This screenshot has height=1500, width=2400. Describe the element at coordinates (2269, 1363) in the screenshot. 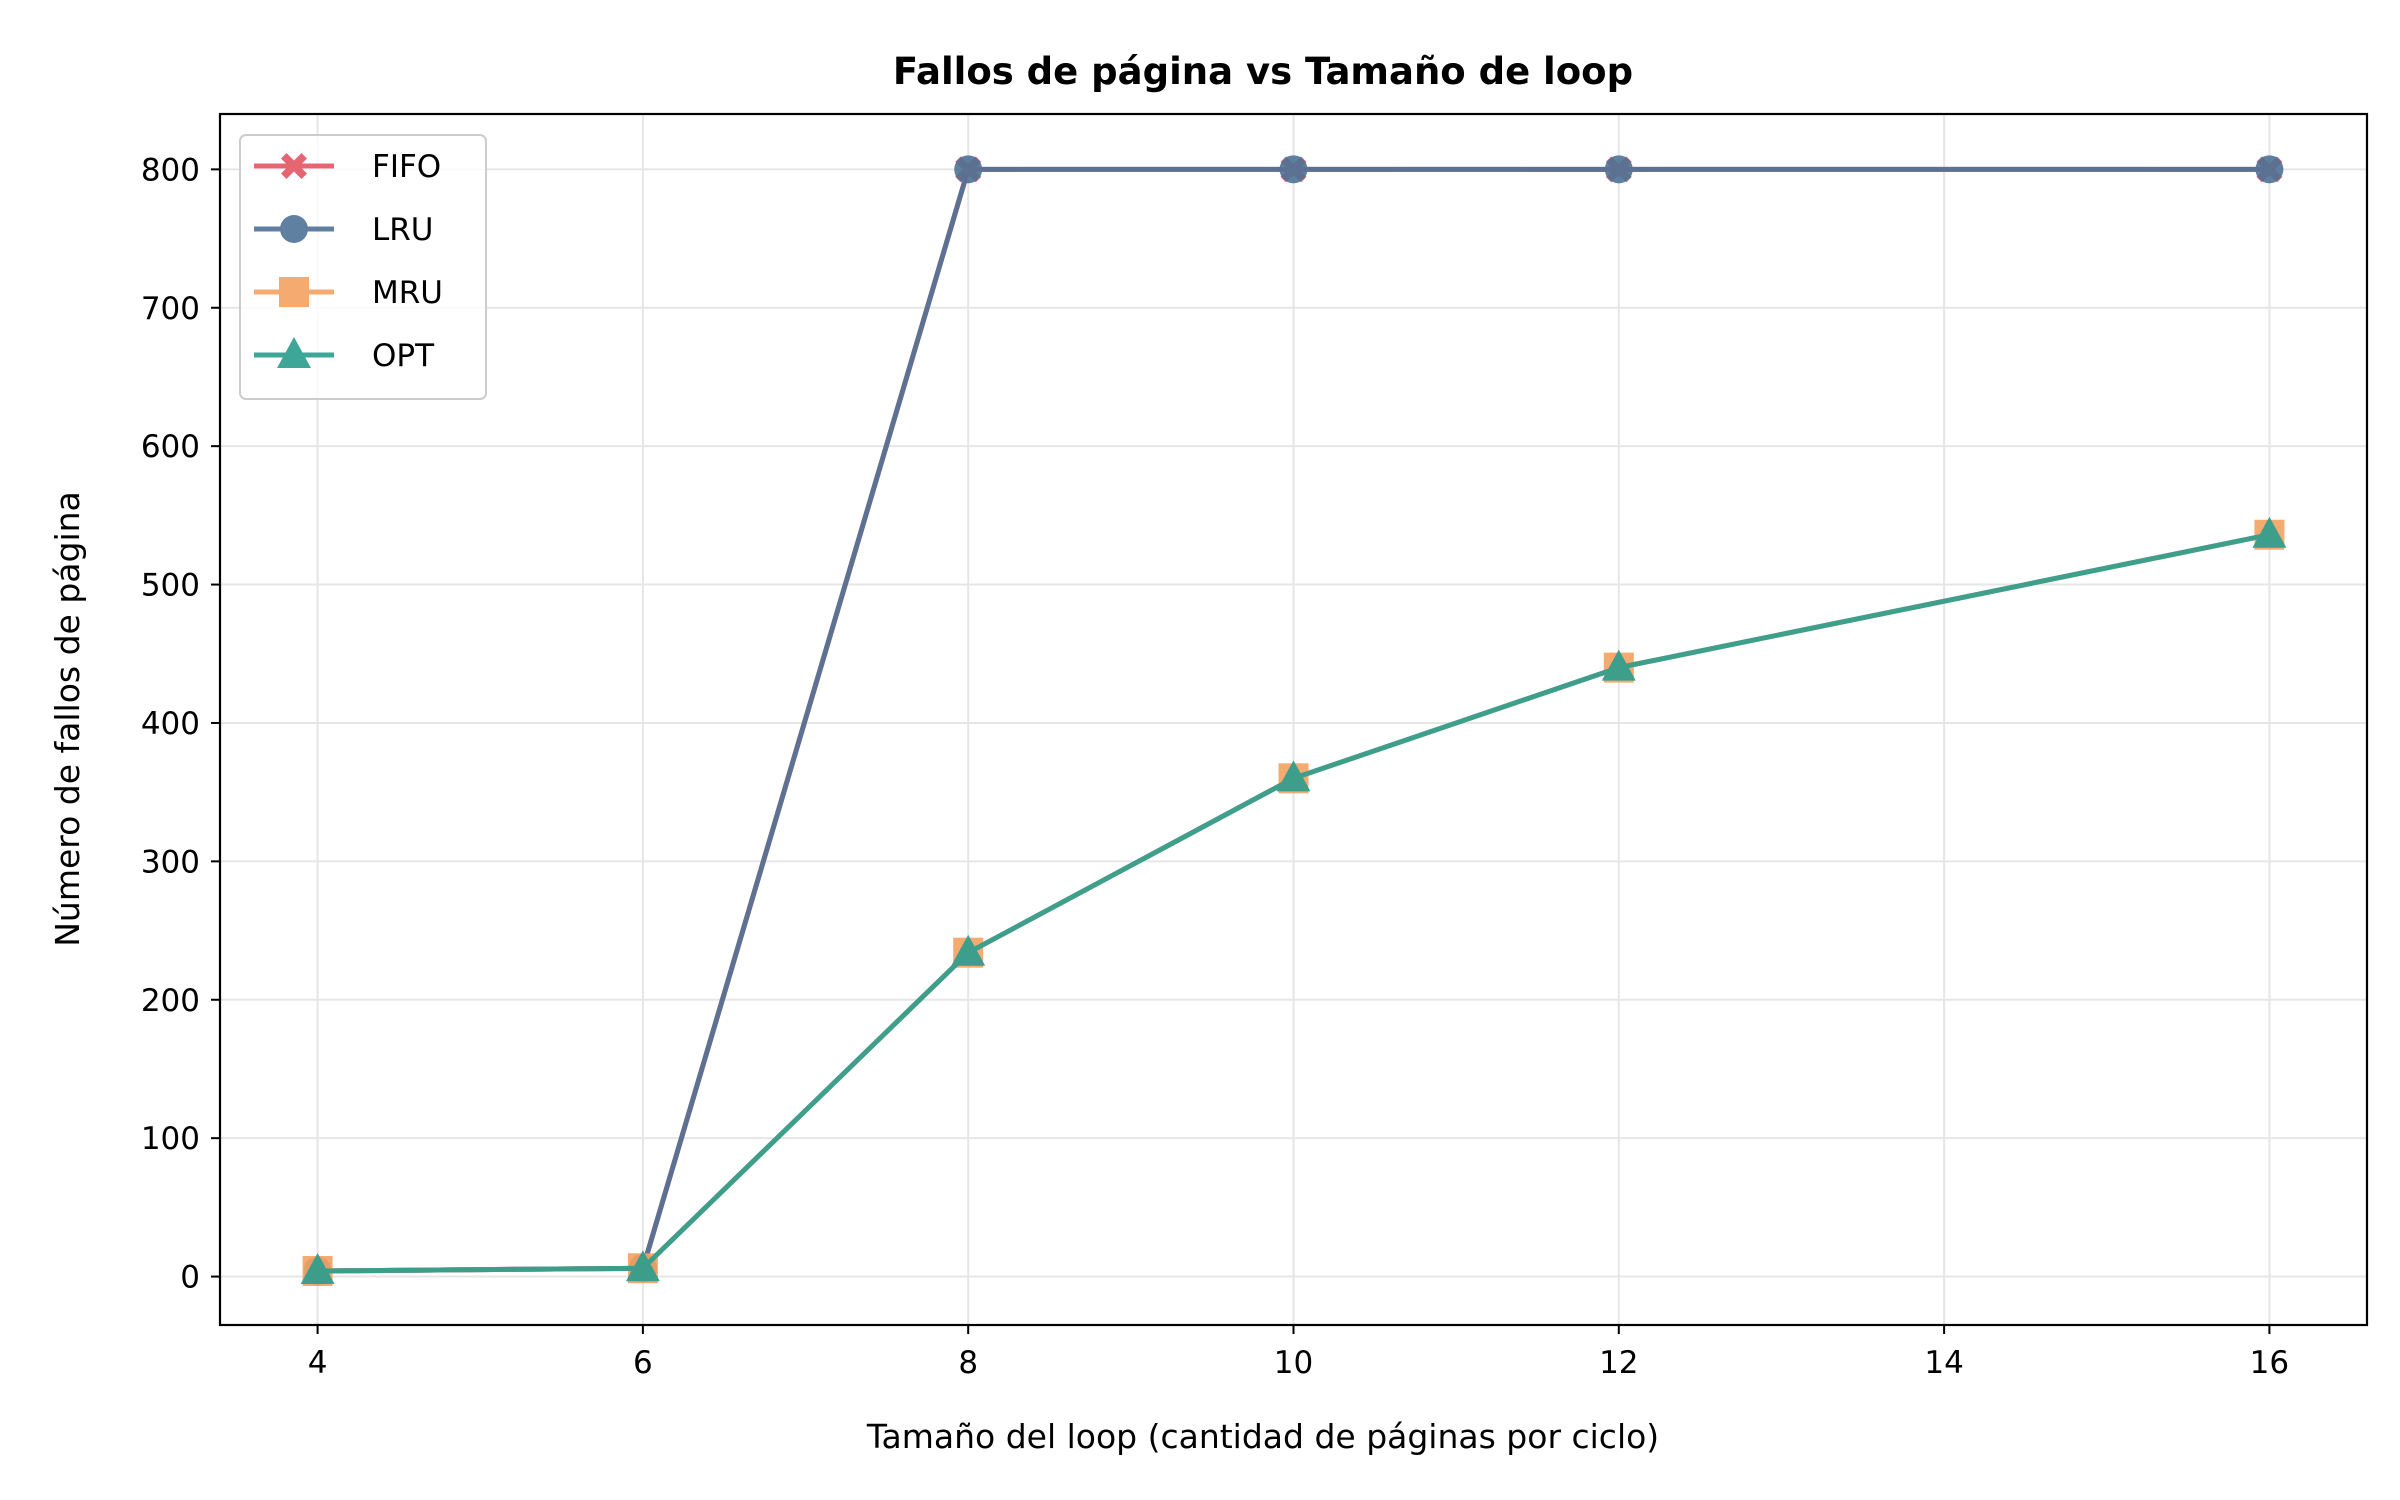

I see `x-tick-label: 16` at that location.